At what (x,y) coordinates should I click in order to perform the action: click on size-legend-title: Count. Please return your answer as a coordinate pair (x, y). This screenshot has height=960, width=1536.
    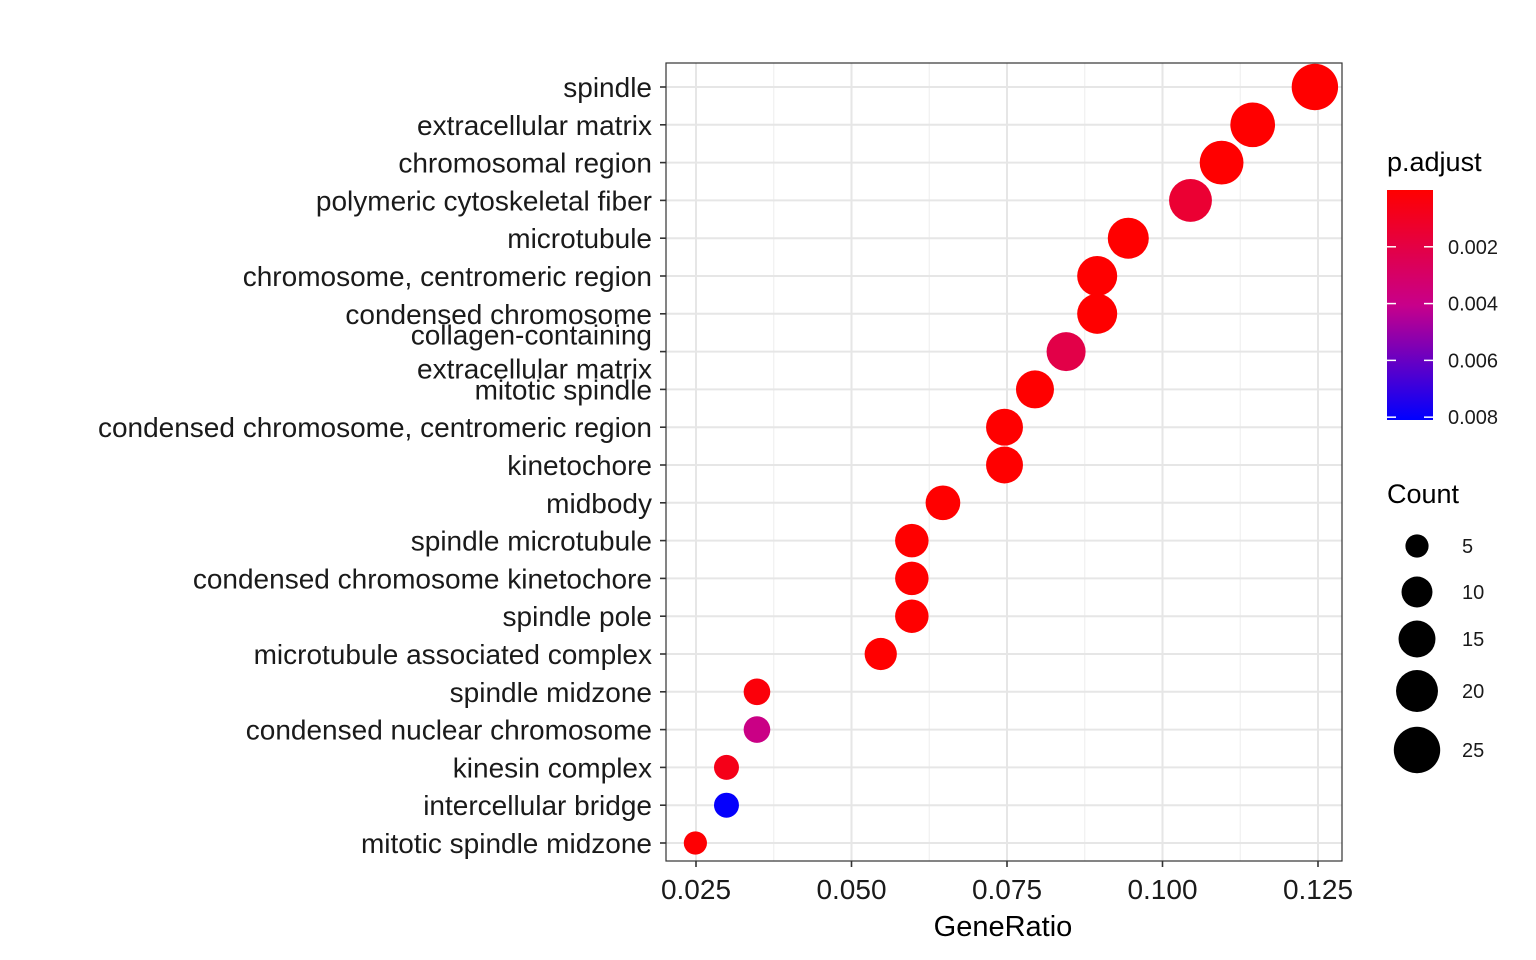
    Looking at the image, I should click on (1423, 494).